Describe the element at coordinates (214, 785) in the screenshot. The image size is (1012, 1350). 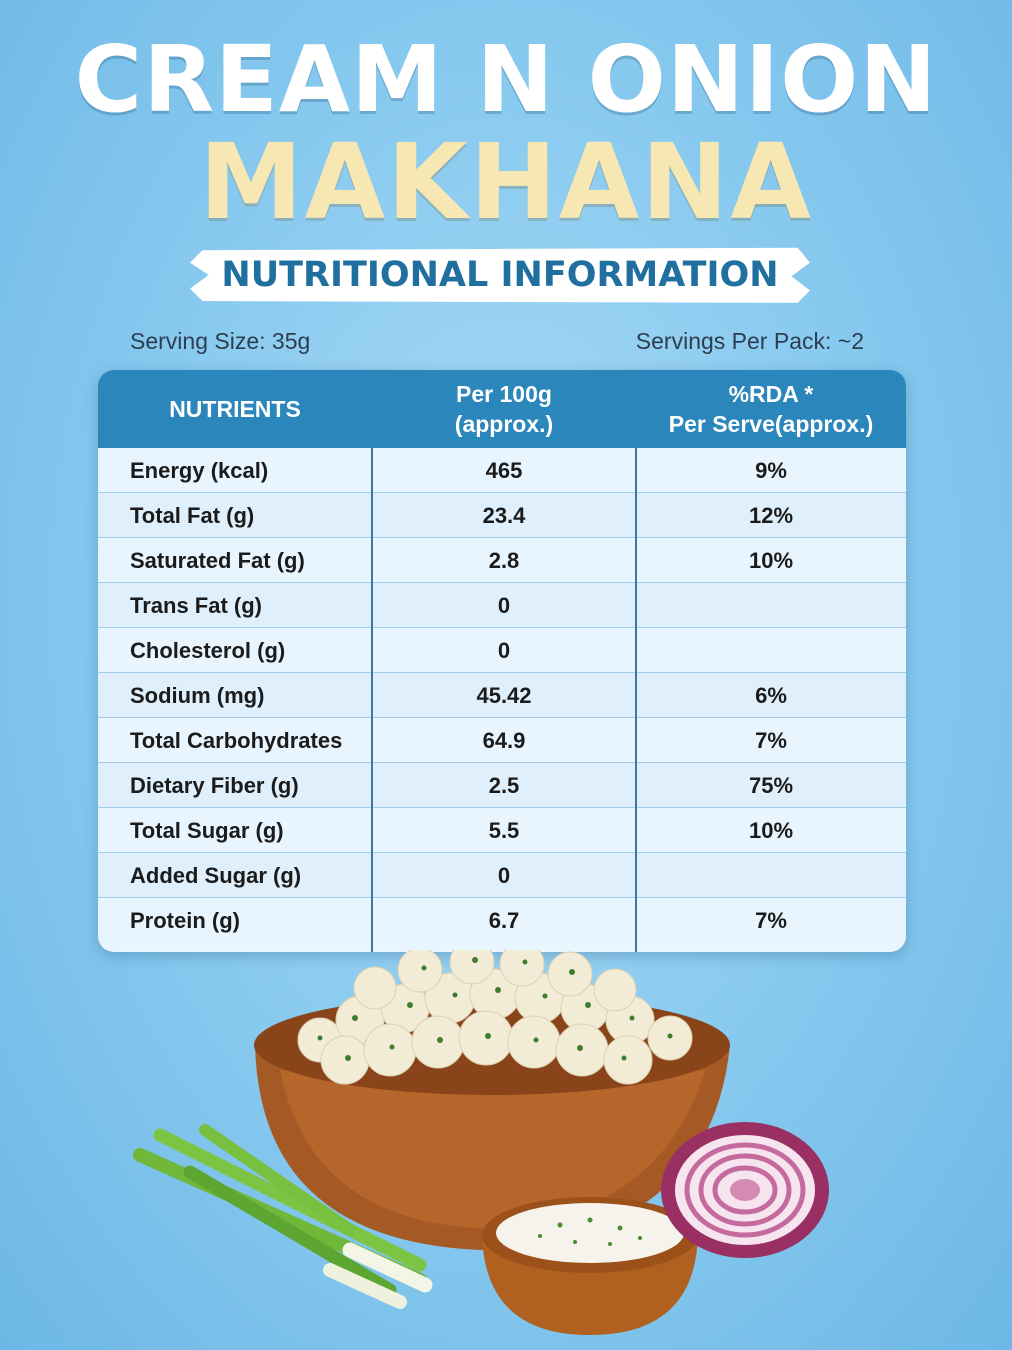
I see `nutrient-name: Dietary Fiber (g)` at that location.